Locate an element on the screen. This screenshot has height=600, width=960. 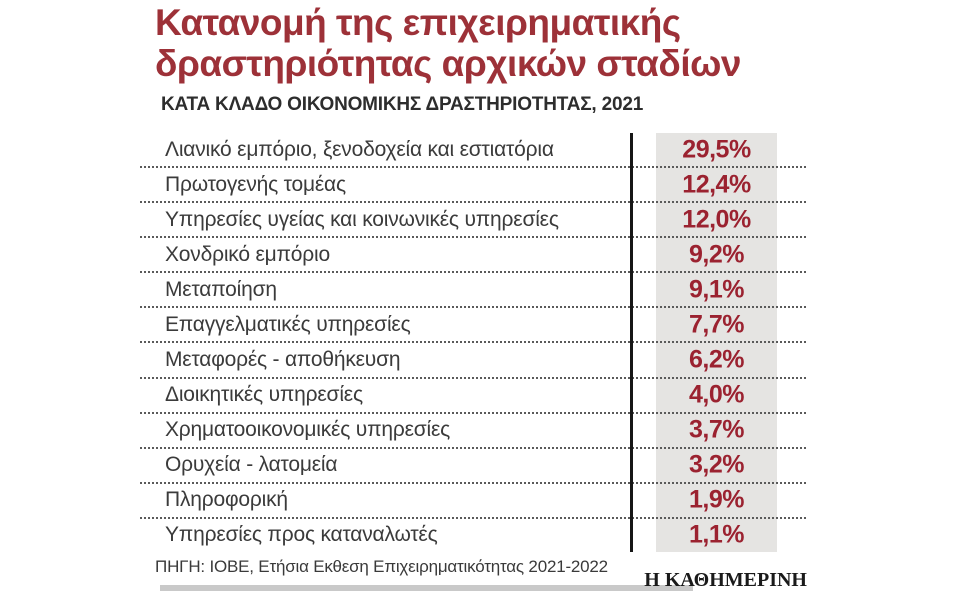
page-title-line1: Κατανομή της επιχειρηματικής is located at coordinates (418, 22).